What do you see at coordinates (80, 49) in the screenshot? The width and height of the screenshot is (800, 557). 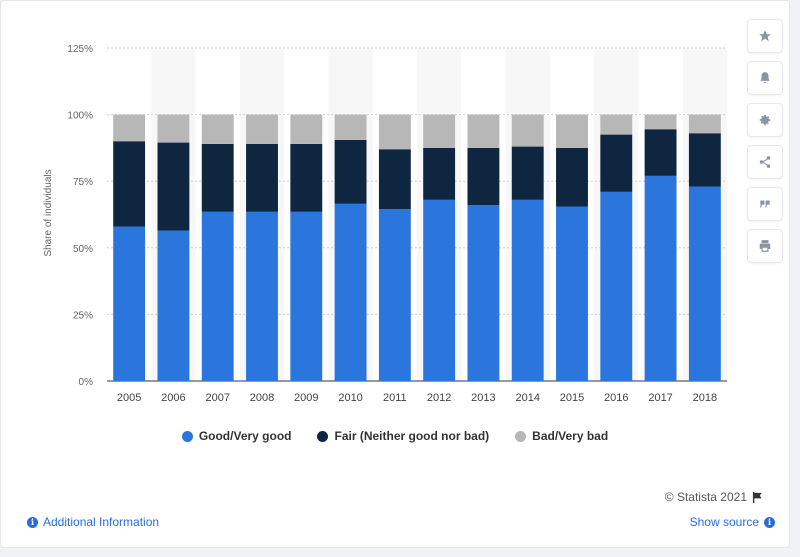 I see `y-tick-label: 125%` at bounding box center [80, 49].